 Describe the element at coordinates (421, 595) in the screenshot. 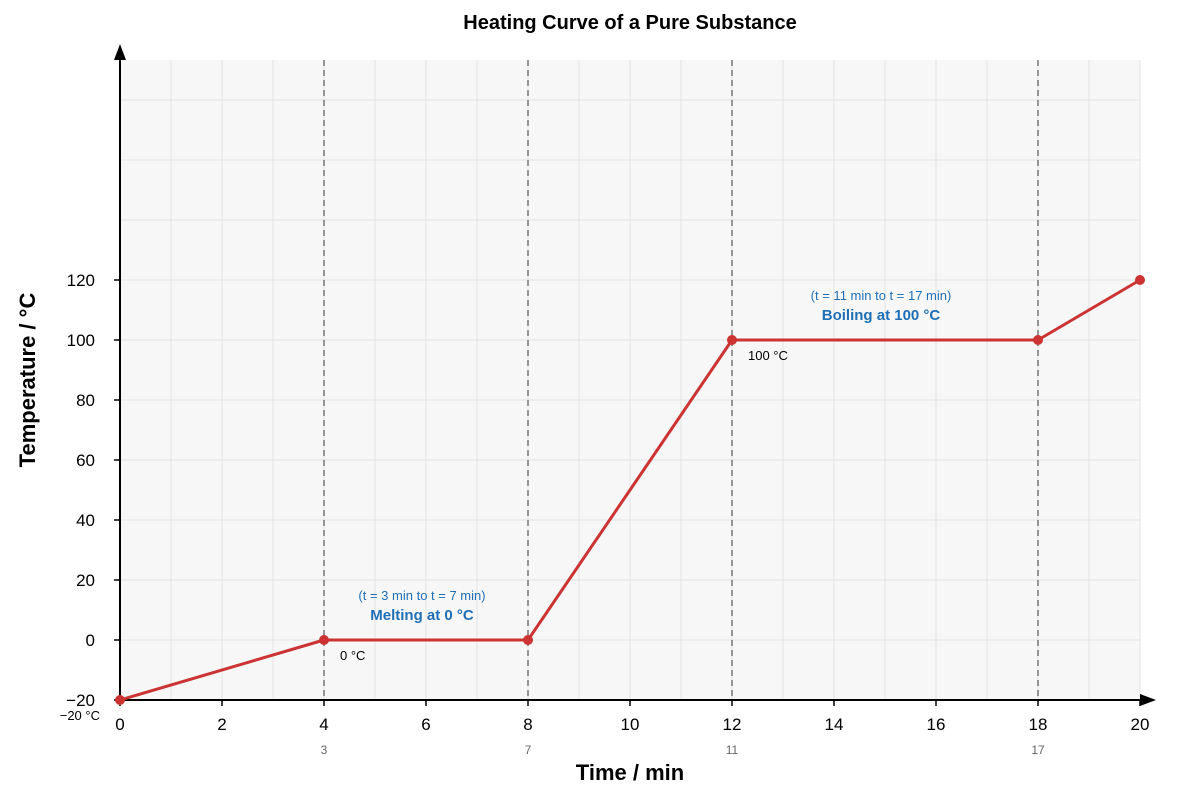

I see `annotation-subtext: (t = 3 min to t = 7 min)` at that location.